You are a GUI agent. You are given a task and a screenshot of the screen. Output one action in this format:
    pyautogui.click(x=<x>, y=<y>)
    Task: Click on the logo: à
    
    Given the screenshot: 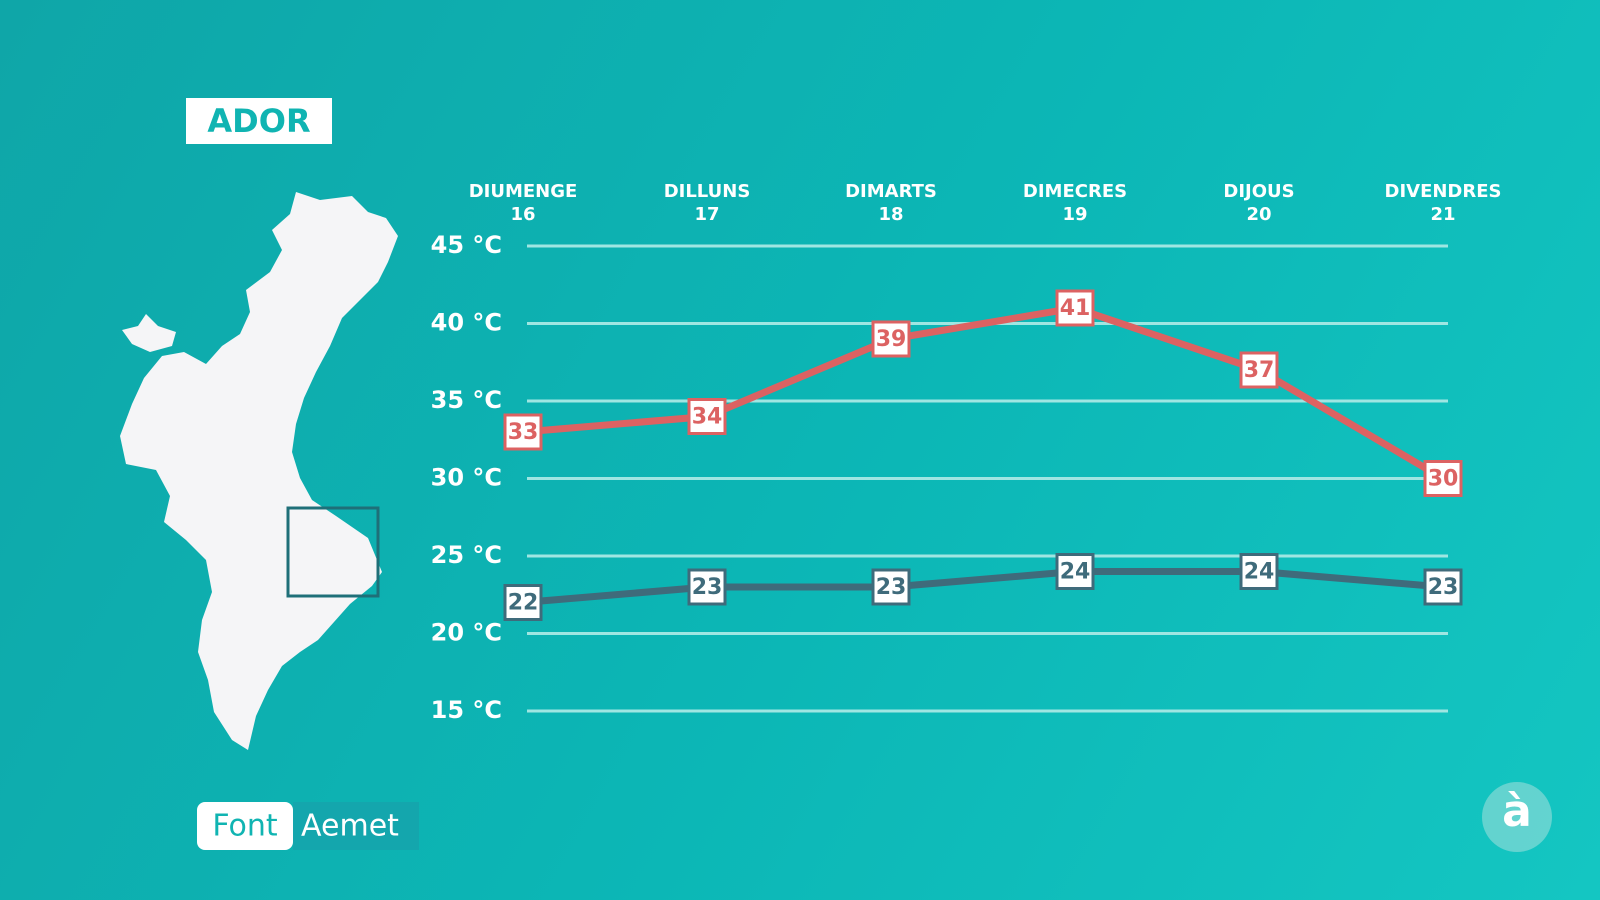 What is the action you would take?
    pyautogui.click(x=1517, y=811)
    